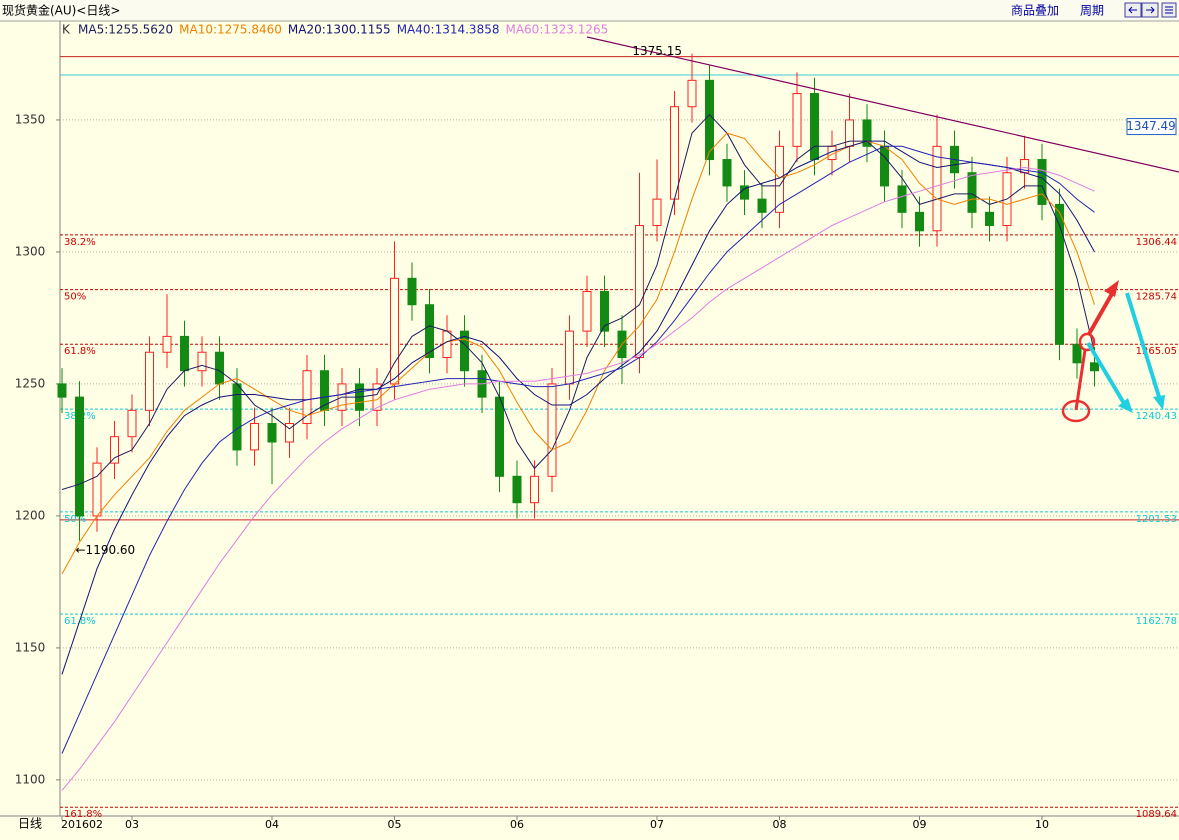 Image resolution: width=1179 pixels, height=840 pixels. I want to click on fib-percent: 38.2%, so click(80, 242).